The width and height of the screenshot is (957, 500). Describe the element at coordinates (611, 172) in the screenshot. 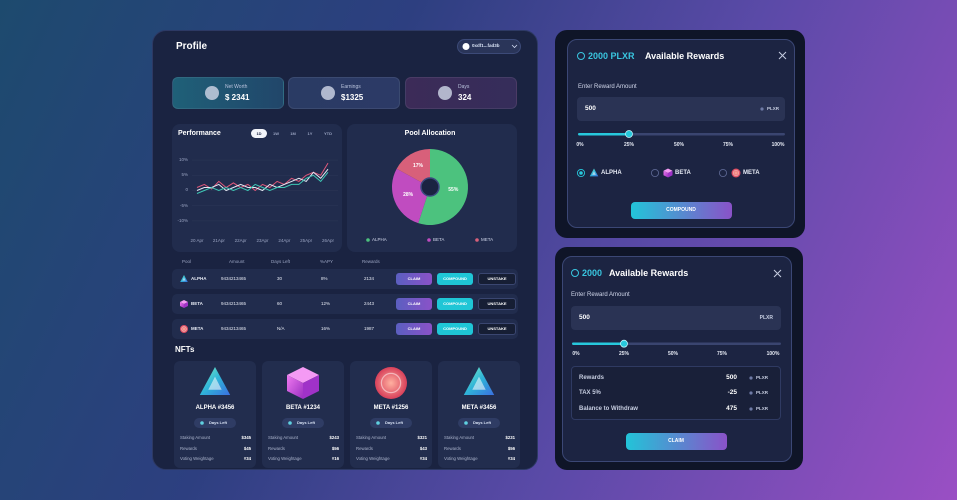

I see `option-label: ALPHA` at that location.